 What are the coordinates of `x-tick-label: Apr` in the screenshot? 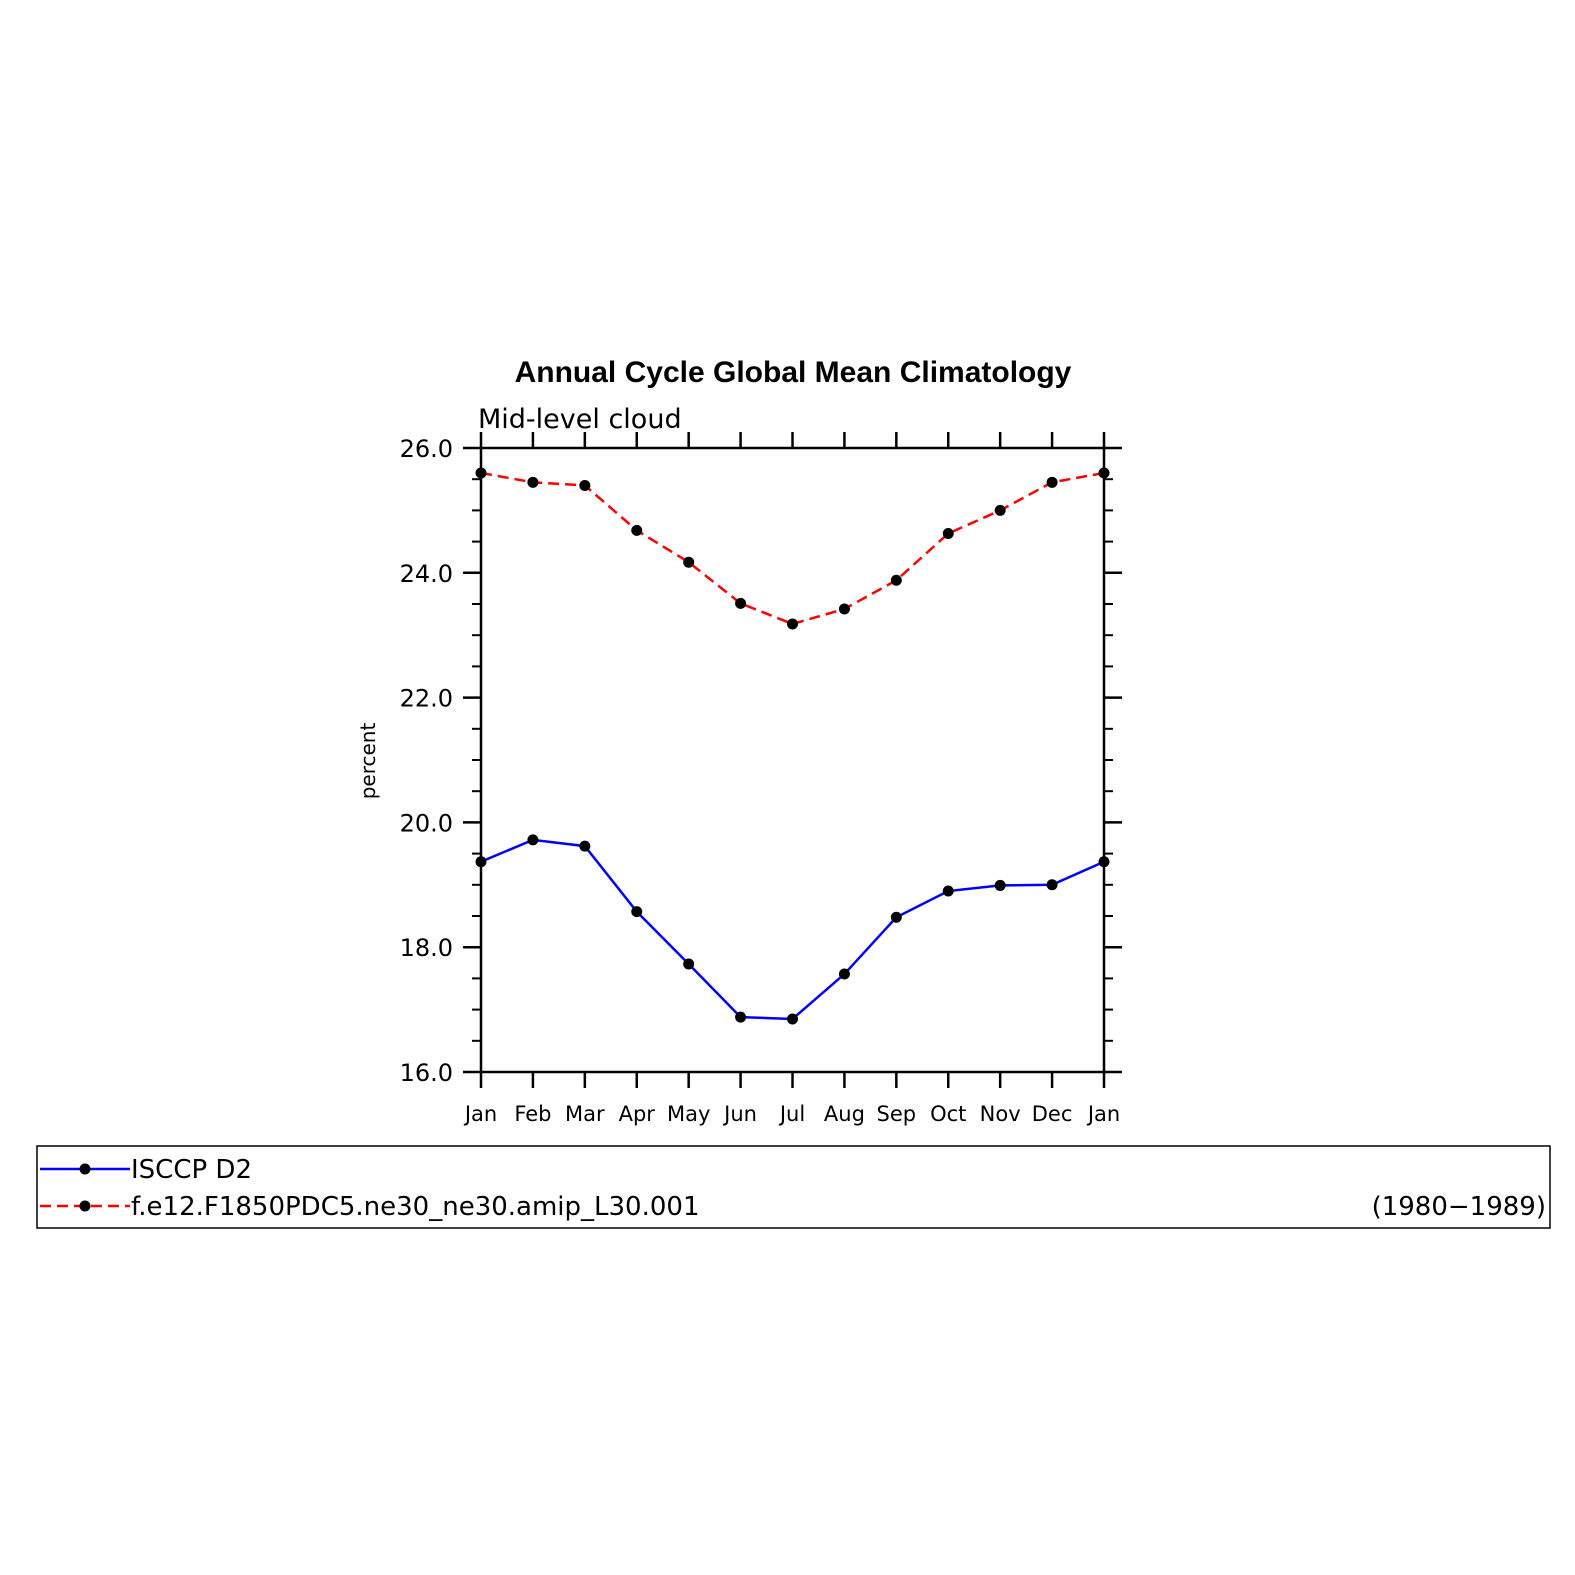 It's located at (637, 1114).